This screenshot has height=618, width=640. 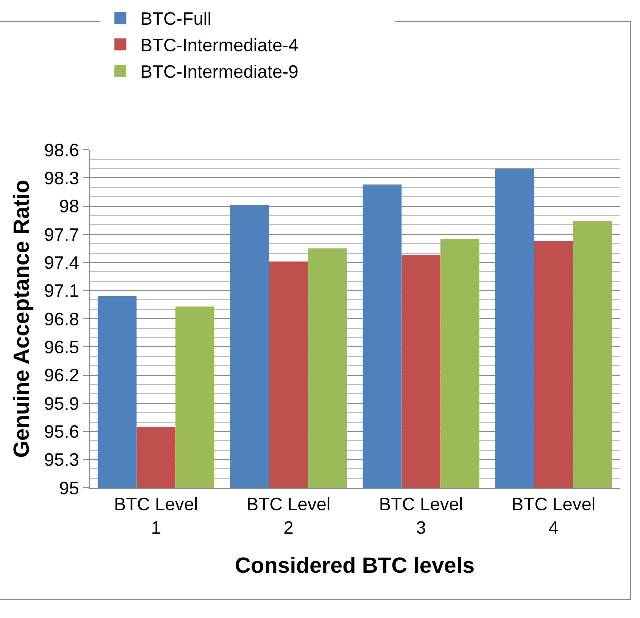 I want to click on x-axis-title: Considered BTC levels, so click(x=355, y=565).